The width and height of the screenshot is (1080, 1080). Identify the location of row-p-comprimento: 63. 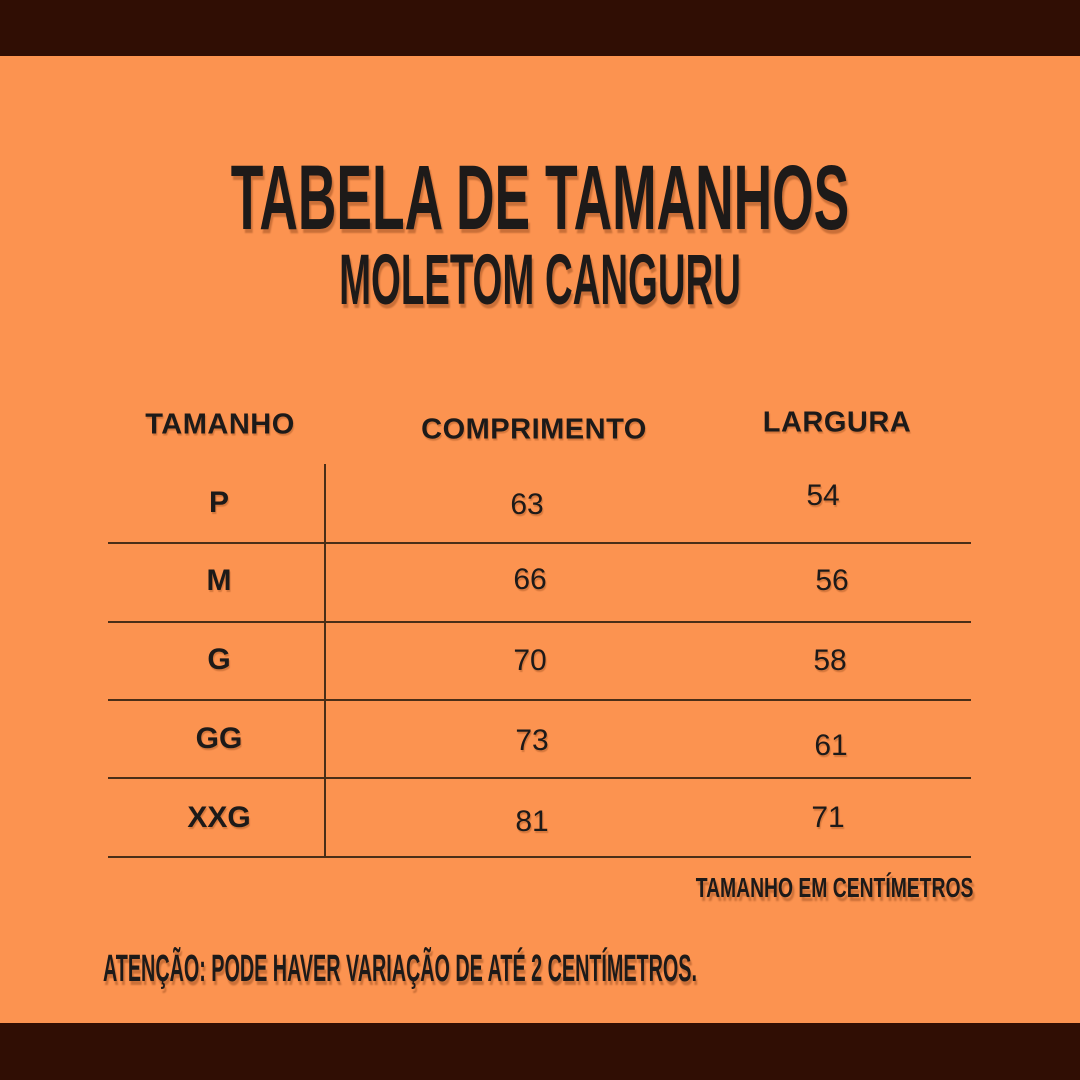
(527, 504).